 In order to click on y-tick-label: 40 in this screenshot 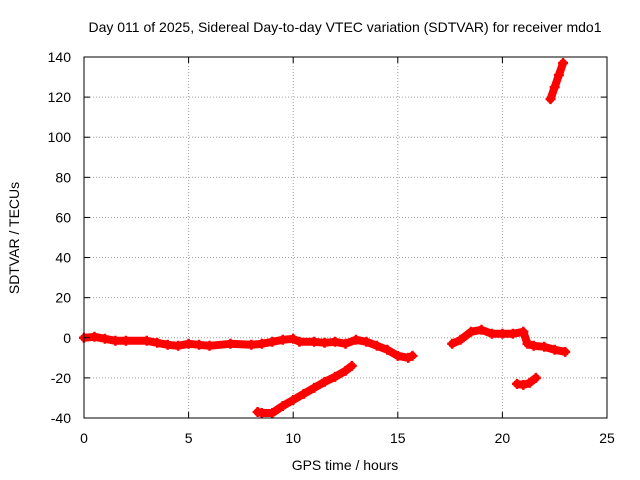, I will do `click(63, 258)`.